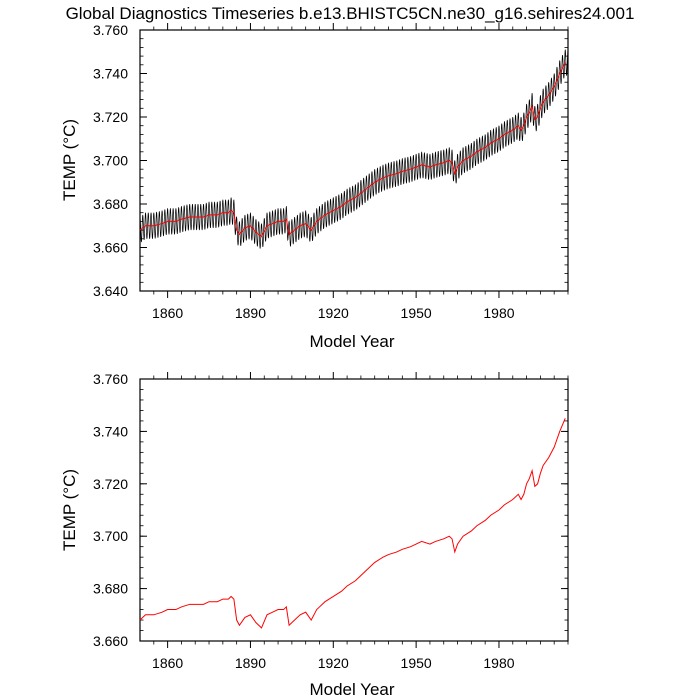  I want to click on top-x-tick-label: 1890, so click(250, 313).